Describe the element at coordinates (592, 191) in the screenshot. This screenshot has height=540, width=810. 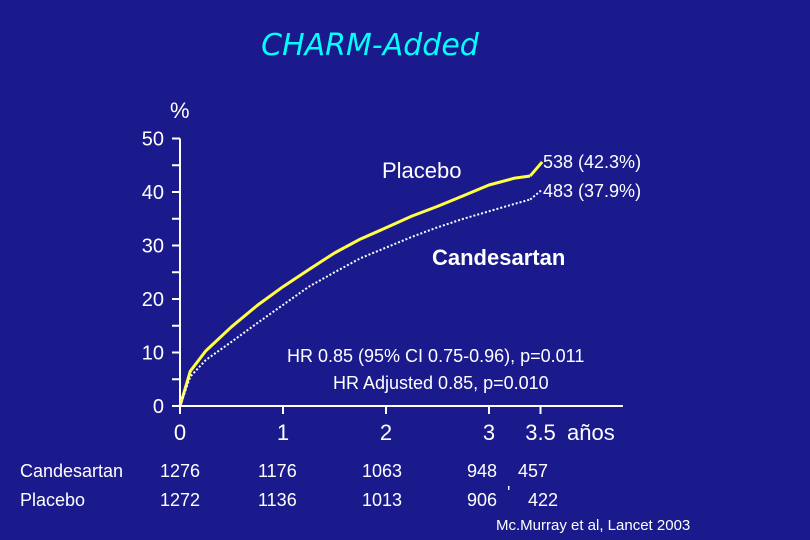
I see `candesartan-end-label: 483 (37.9%)` at that location.